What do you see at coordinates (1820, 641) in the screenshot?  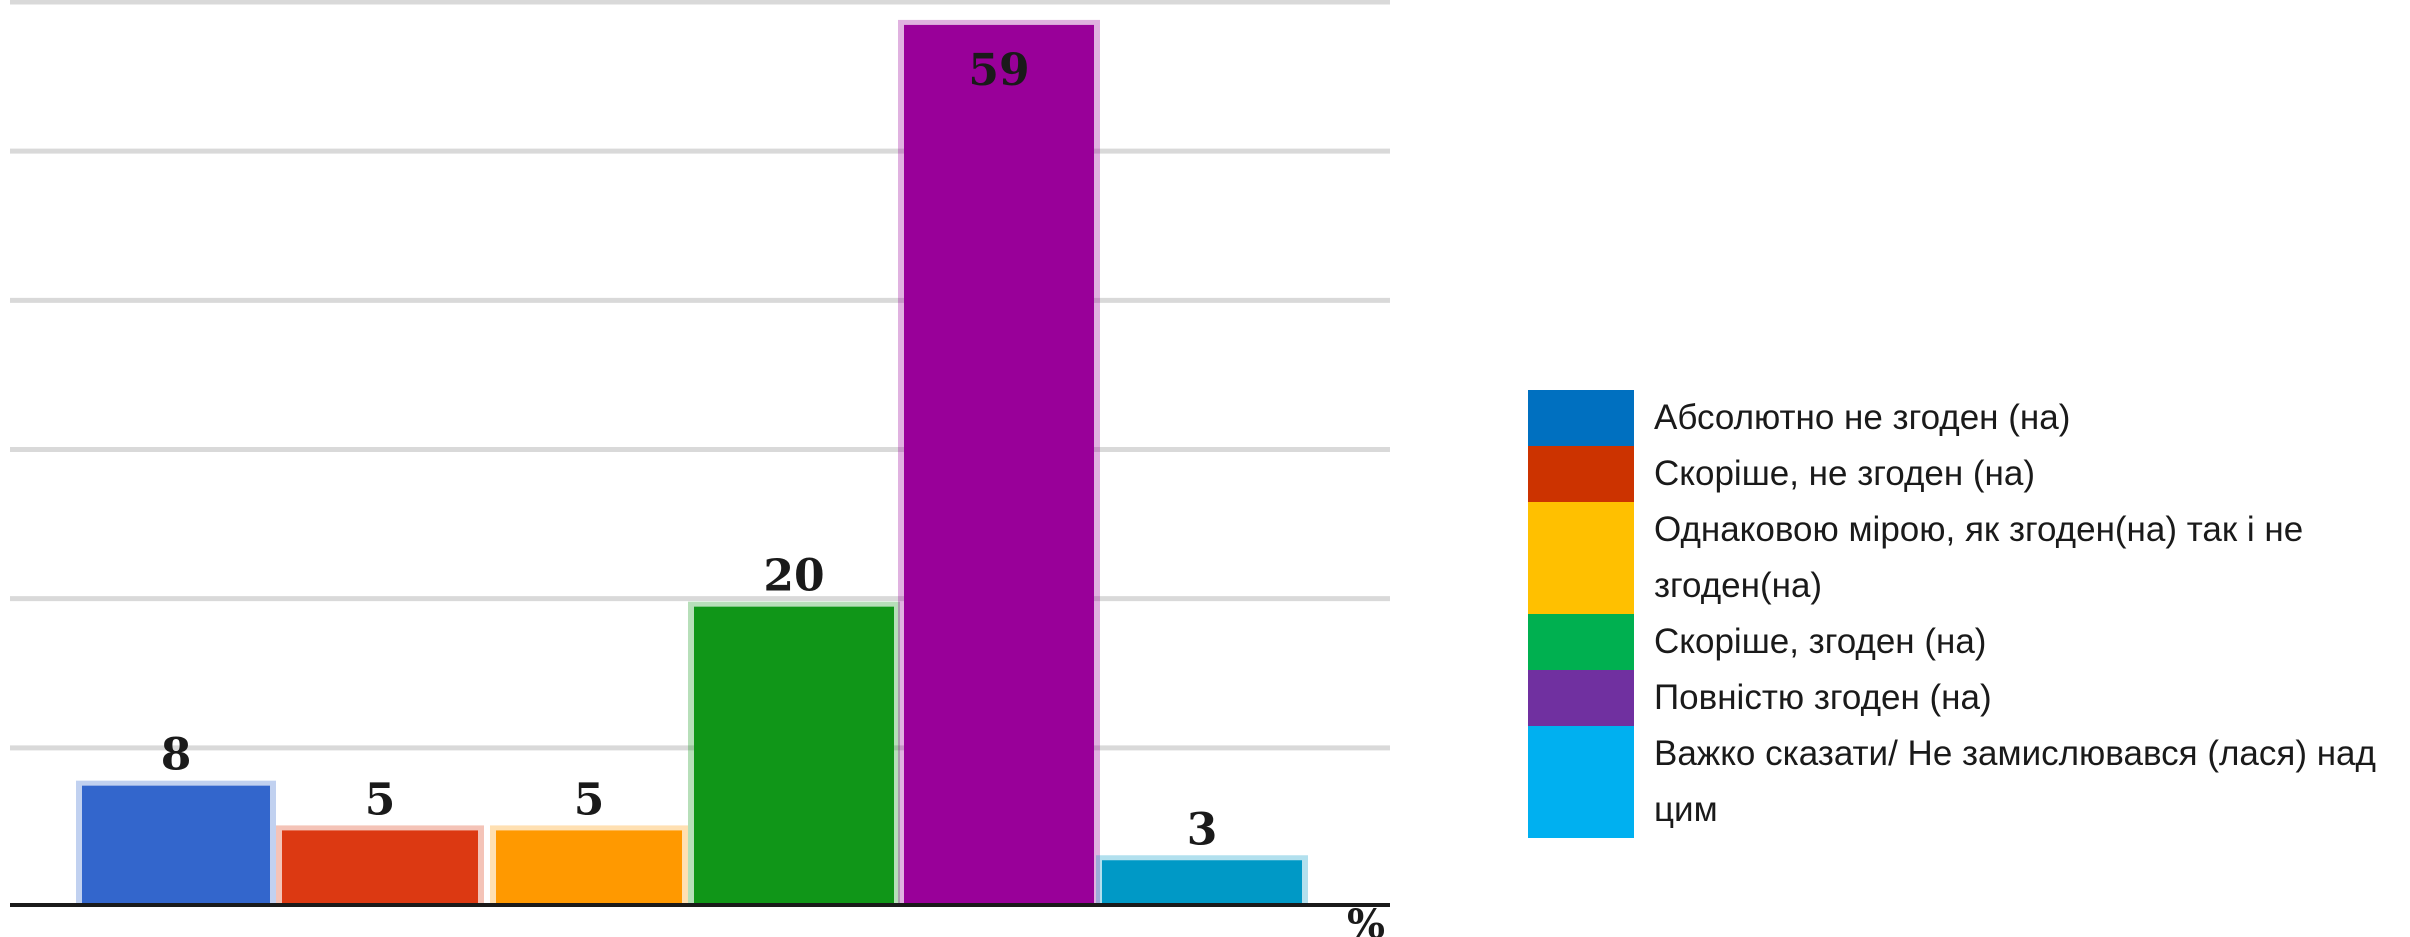 I see `legend-label: Скоріше, згоден (на)` at bounding box center [1820, 641].